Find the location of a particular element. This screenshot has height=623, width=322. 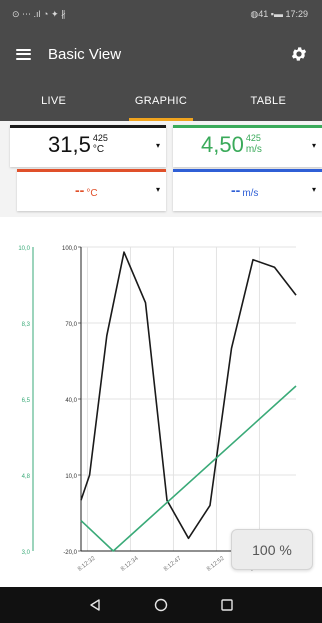

tab-table-label: TABLE is located at coordinates (268, 100).